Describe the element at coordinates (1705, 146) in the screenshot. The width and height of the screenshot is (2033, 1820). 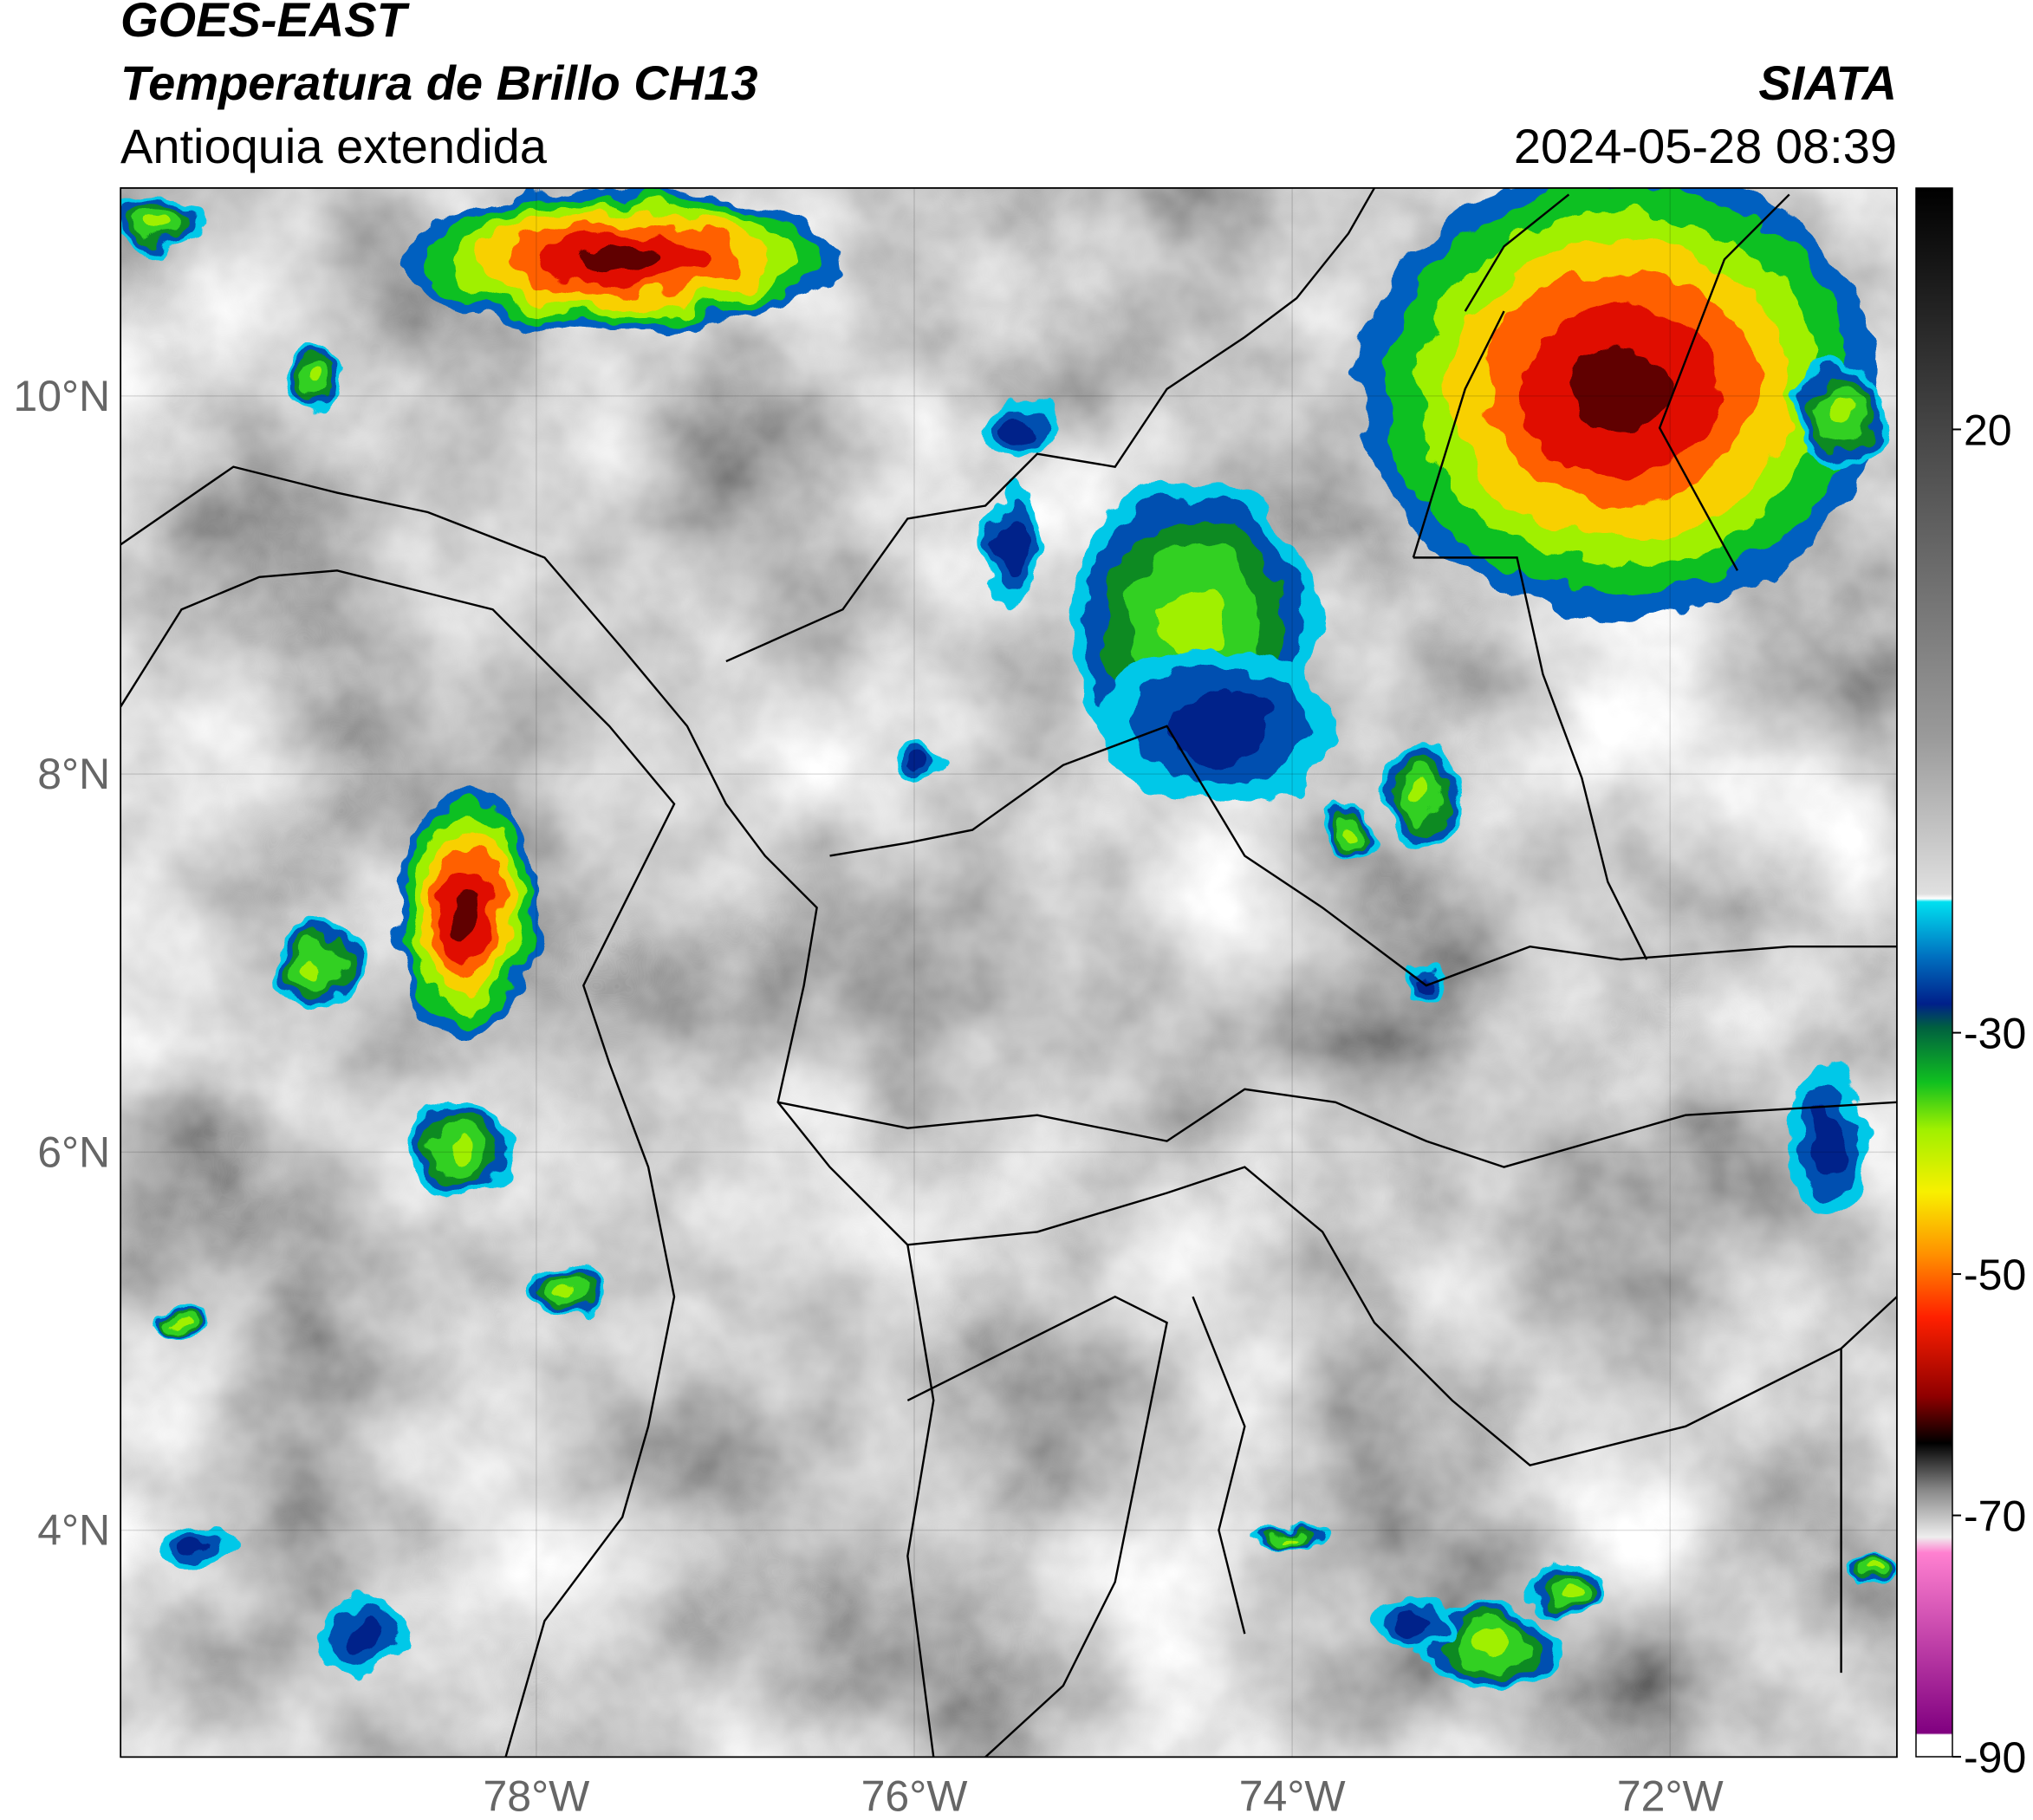
I see `datetime: 2024-05-28 08:39` at that location.